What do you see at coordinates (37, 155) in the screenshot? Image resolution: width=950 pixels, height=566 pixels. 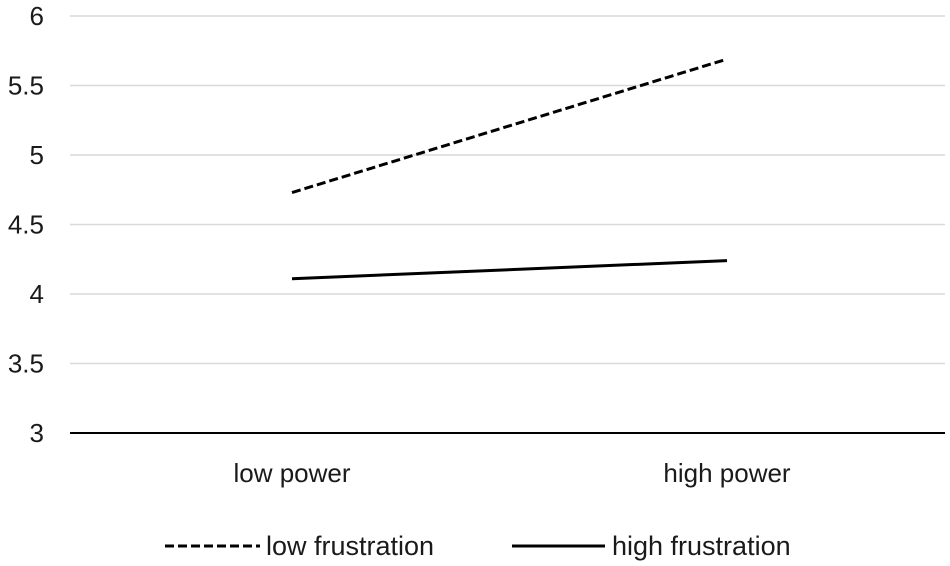 I see `y-tick-label: 5` at bounding box center [37, 155].